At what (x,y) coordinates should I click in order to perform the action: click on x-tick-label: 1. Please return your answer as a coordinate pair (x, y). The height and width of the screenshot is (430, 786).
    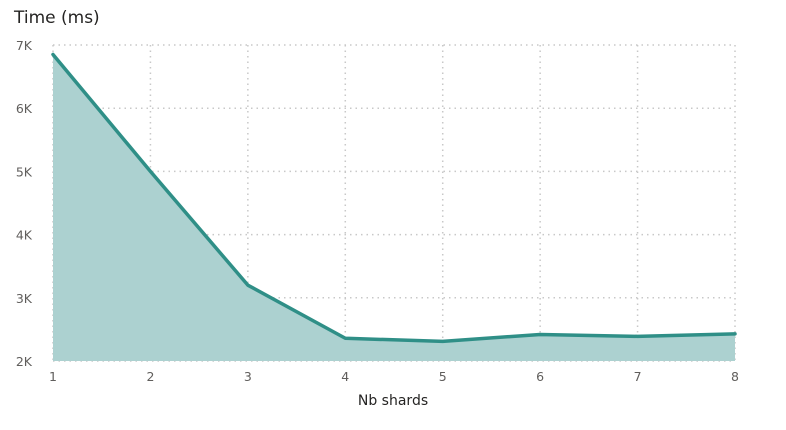
    Looking at the image, I should click on (53, 376).